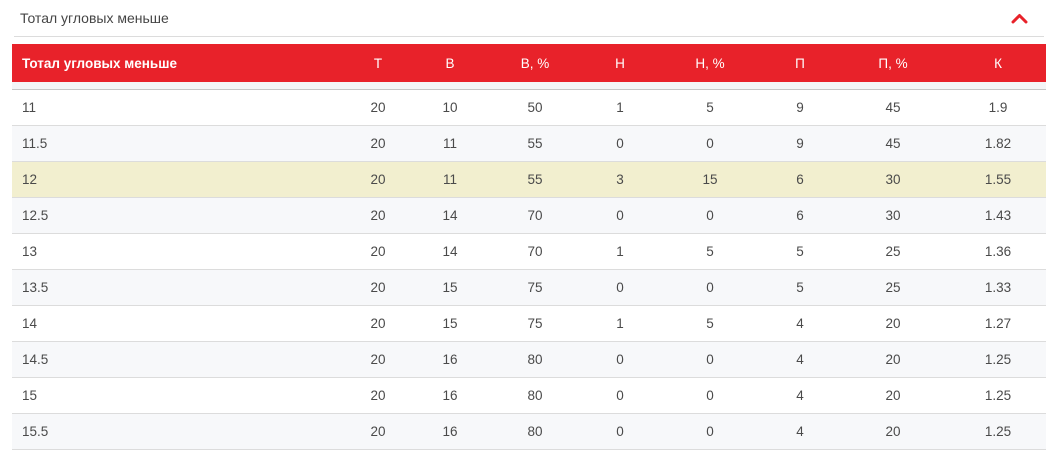 Image resolution: width=1058 pixels, height=450 pixels. I want to click on cell-label: 11.5, so click(35, 143).